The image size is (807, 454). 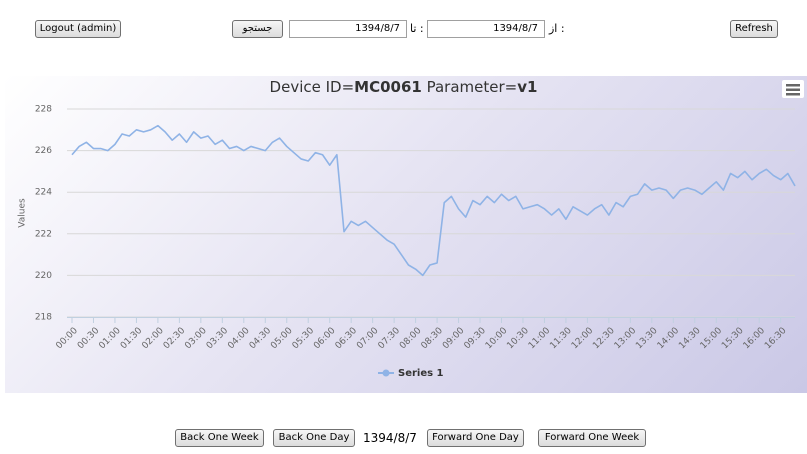 I want to click on y-tick-label: 218, so click(x=43, y=318).